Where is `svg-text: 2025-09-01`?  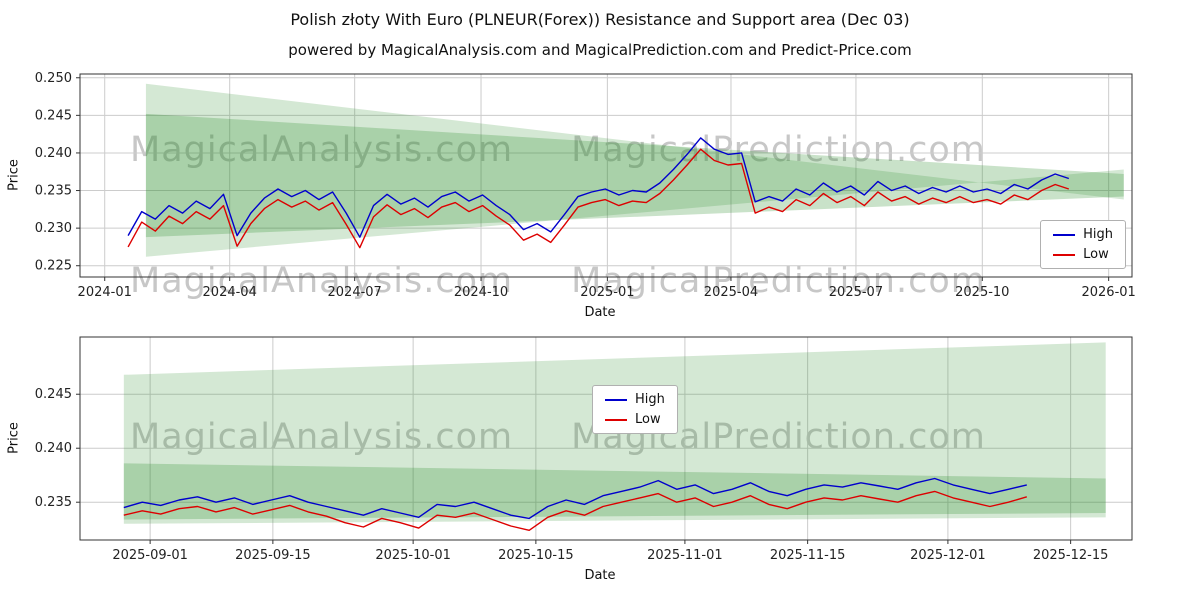
svg-text: 2025-09-01 is located at coordinates (150, 555).